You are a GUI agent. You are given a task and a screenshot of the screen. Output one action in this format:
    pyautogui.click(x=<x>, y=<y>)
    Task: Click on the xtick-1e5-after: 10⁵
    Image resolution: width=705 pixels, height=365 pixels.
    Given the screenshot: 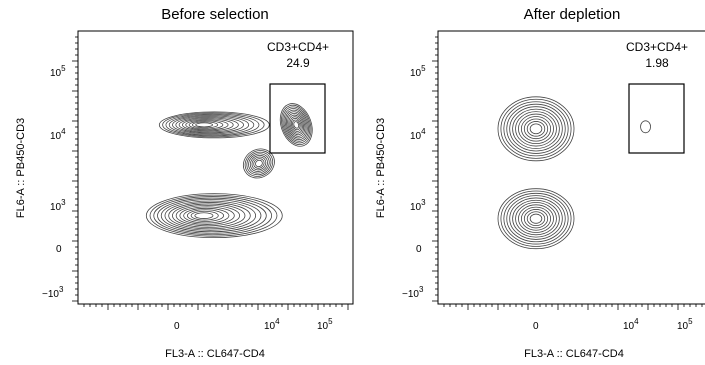 What is the action you would take?
    pyautogui.click(x=685, y=324)
    